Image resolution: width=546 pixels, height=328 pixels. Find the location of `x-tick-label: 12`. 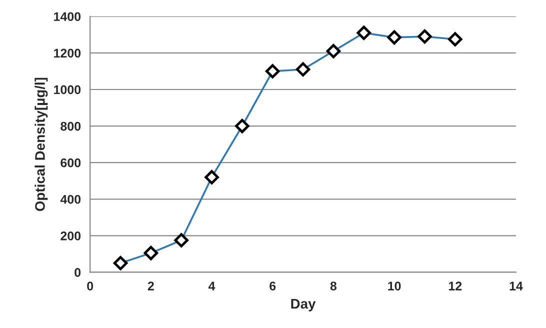

x-tick-label: 12 is located at coordinates (455, 286).